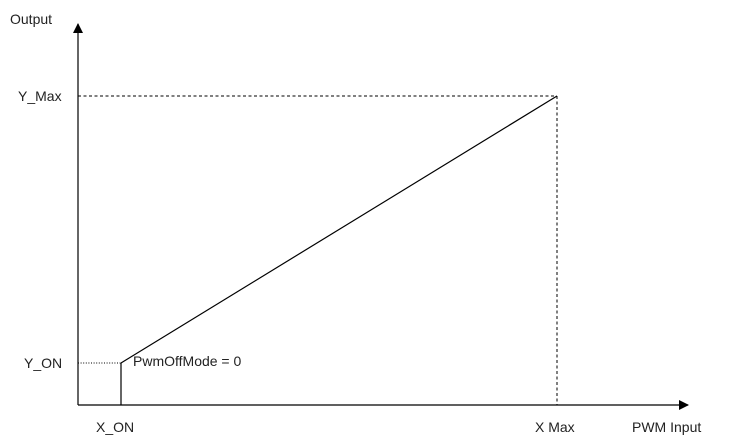  I want to click on x-max-label: X Max, so click(555, 427).